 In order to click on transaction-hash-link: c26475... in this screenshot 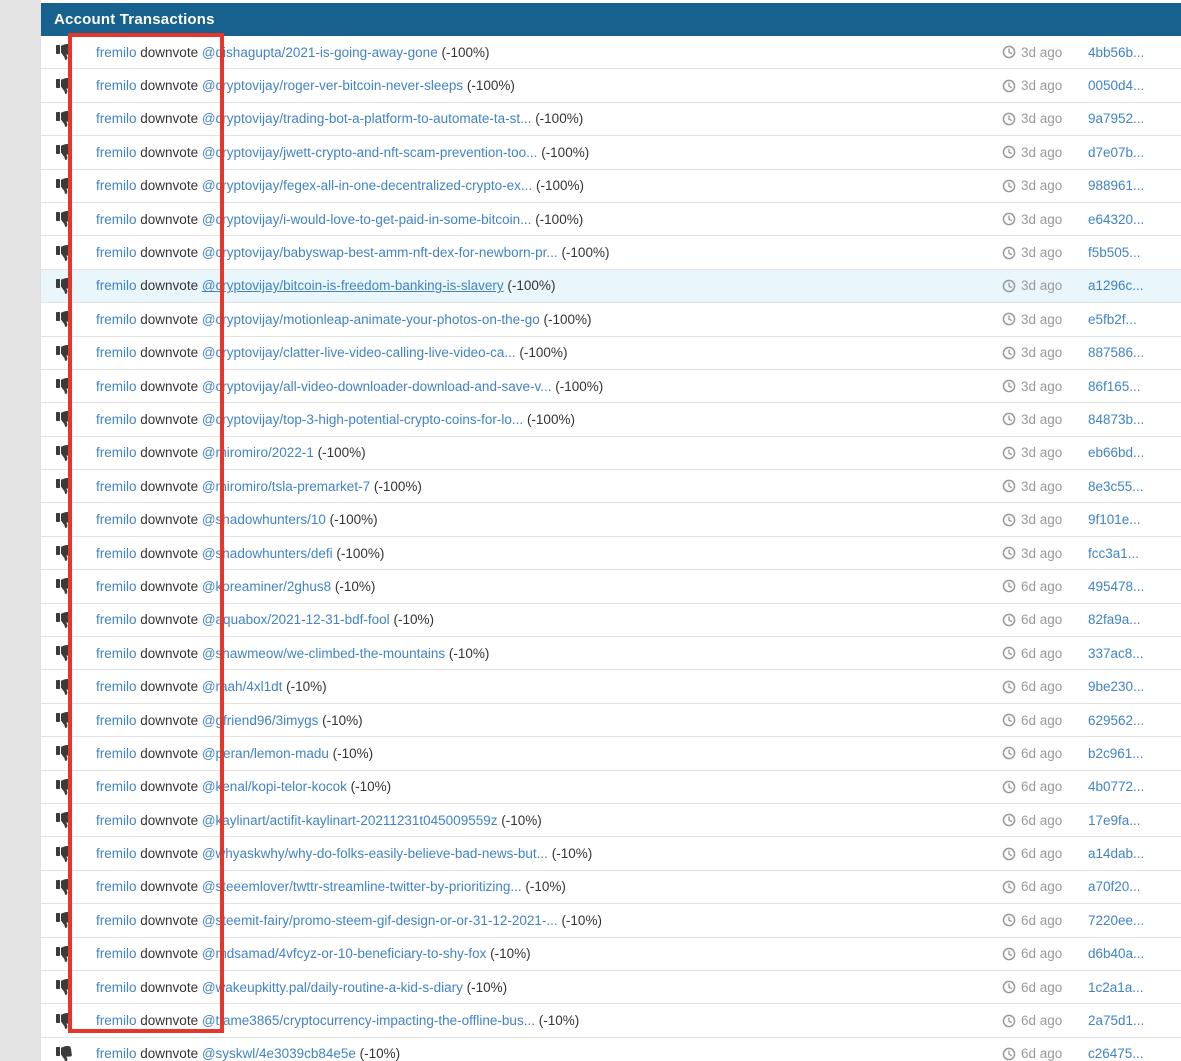, I will do `click(1116, 1053)`.